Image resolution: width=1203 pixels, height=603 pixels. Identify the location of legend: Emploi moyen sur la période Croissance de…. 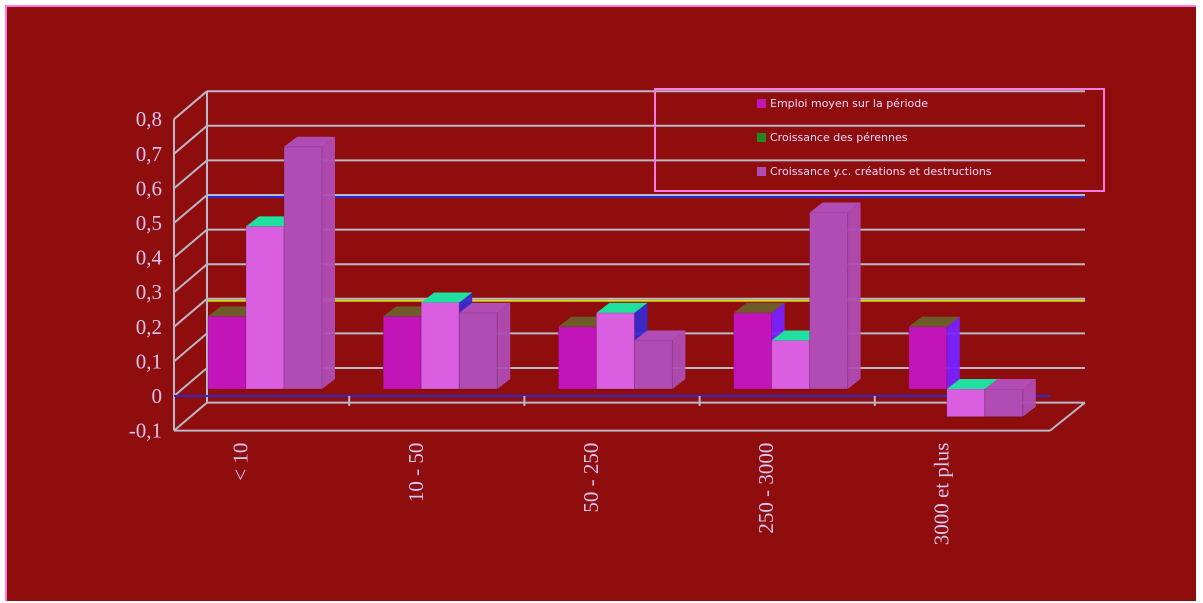
(879, 140).